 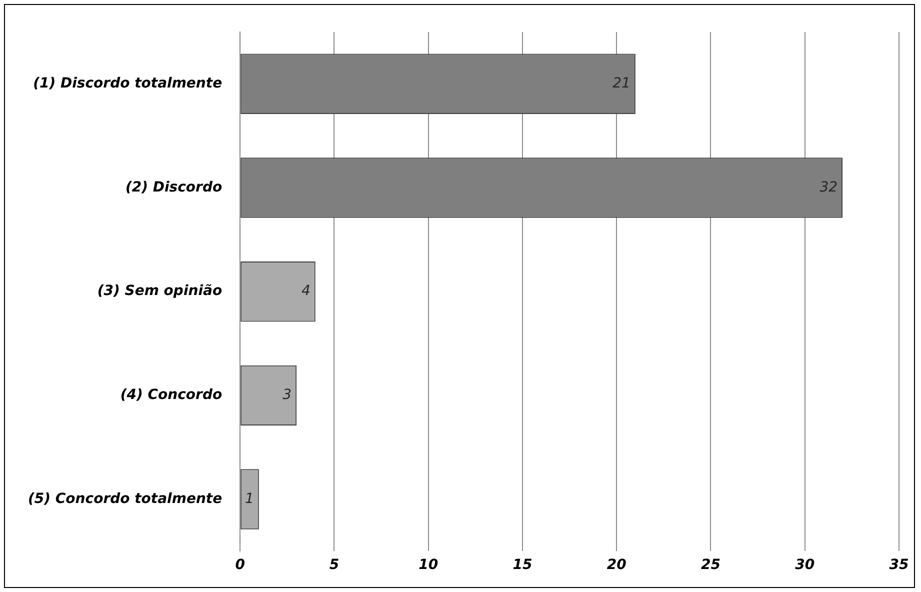 I want to click on x-tick-label: 10, so click(x=428, y=565).